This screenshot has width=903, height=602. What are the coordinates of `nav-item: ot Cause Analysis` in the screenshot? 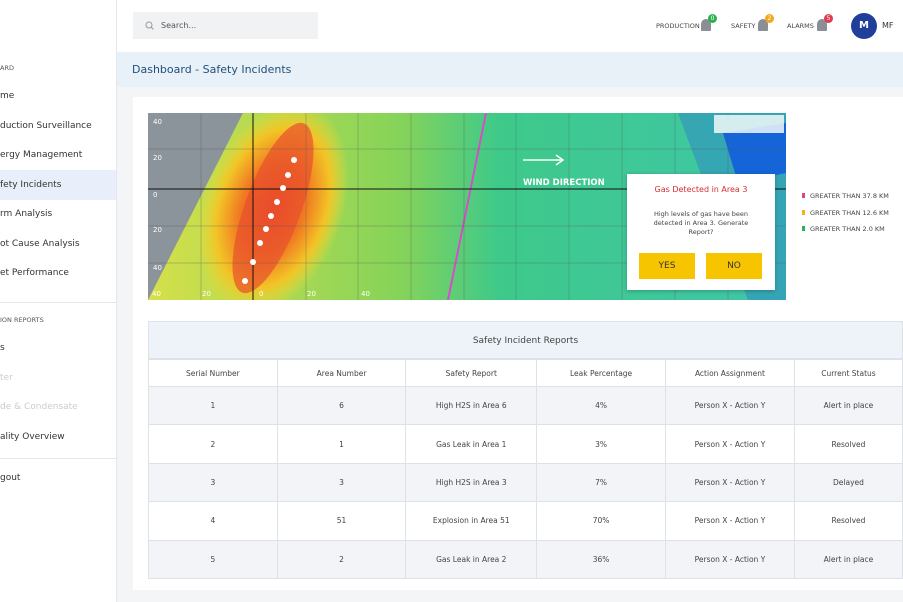 It's located at (40, 243).